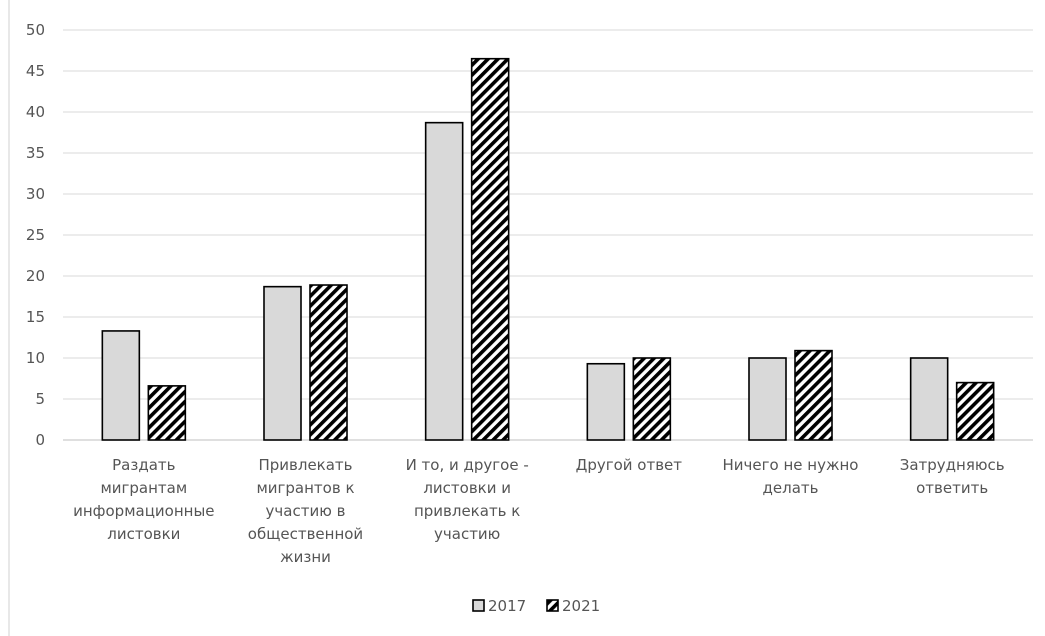 The height and width of the screenshot is (636, 1045). Describe the element at coordinates (305, 488) in the screenshot. I see `x-category-label-line: мигрантов к` at that location.